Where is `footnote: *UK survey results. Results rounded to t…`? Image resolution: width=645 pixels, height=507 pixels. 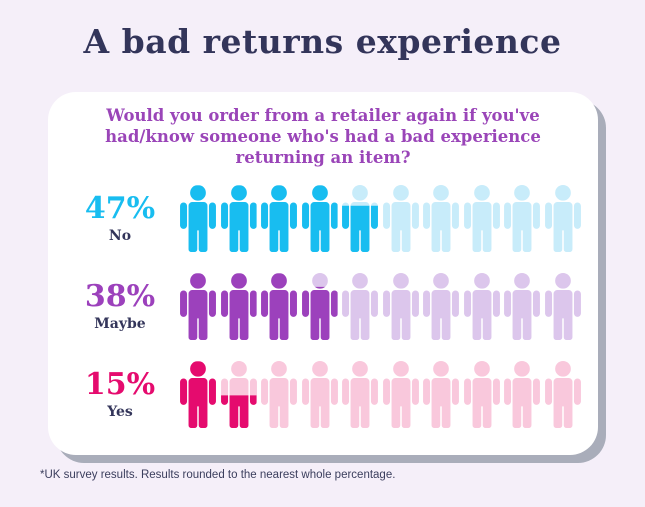 footnote: *UK survey results. Results rounded to t… is located at coordinates (218, 475).